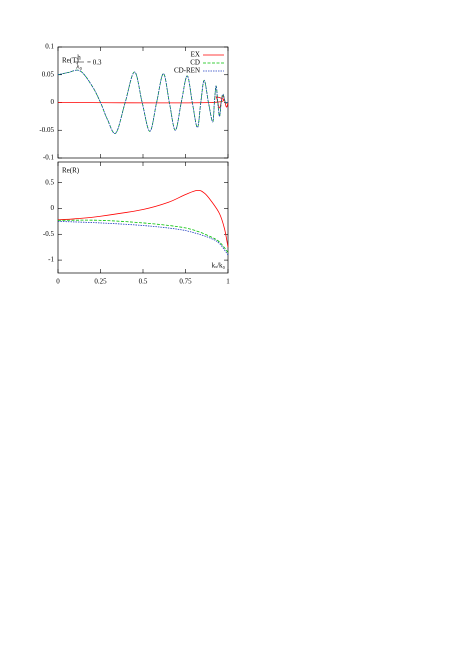  What do you see at coordinates (228, 282) in the screenshot?
I see `x-tick-label: 1` at bounding box center [228, 282].